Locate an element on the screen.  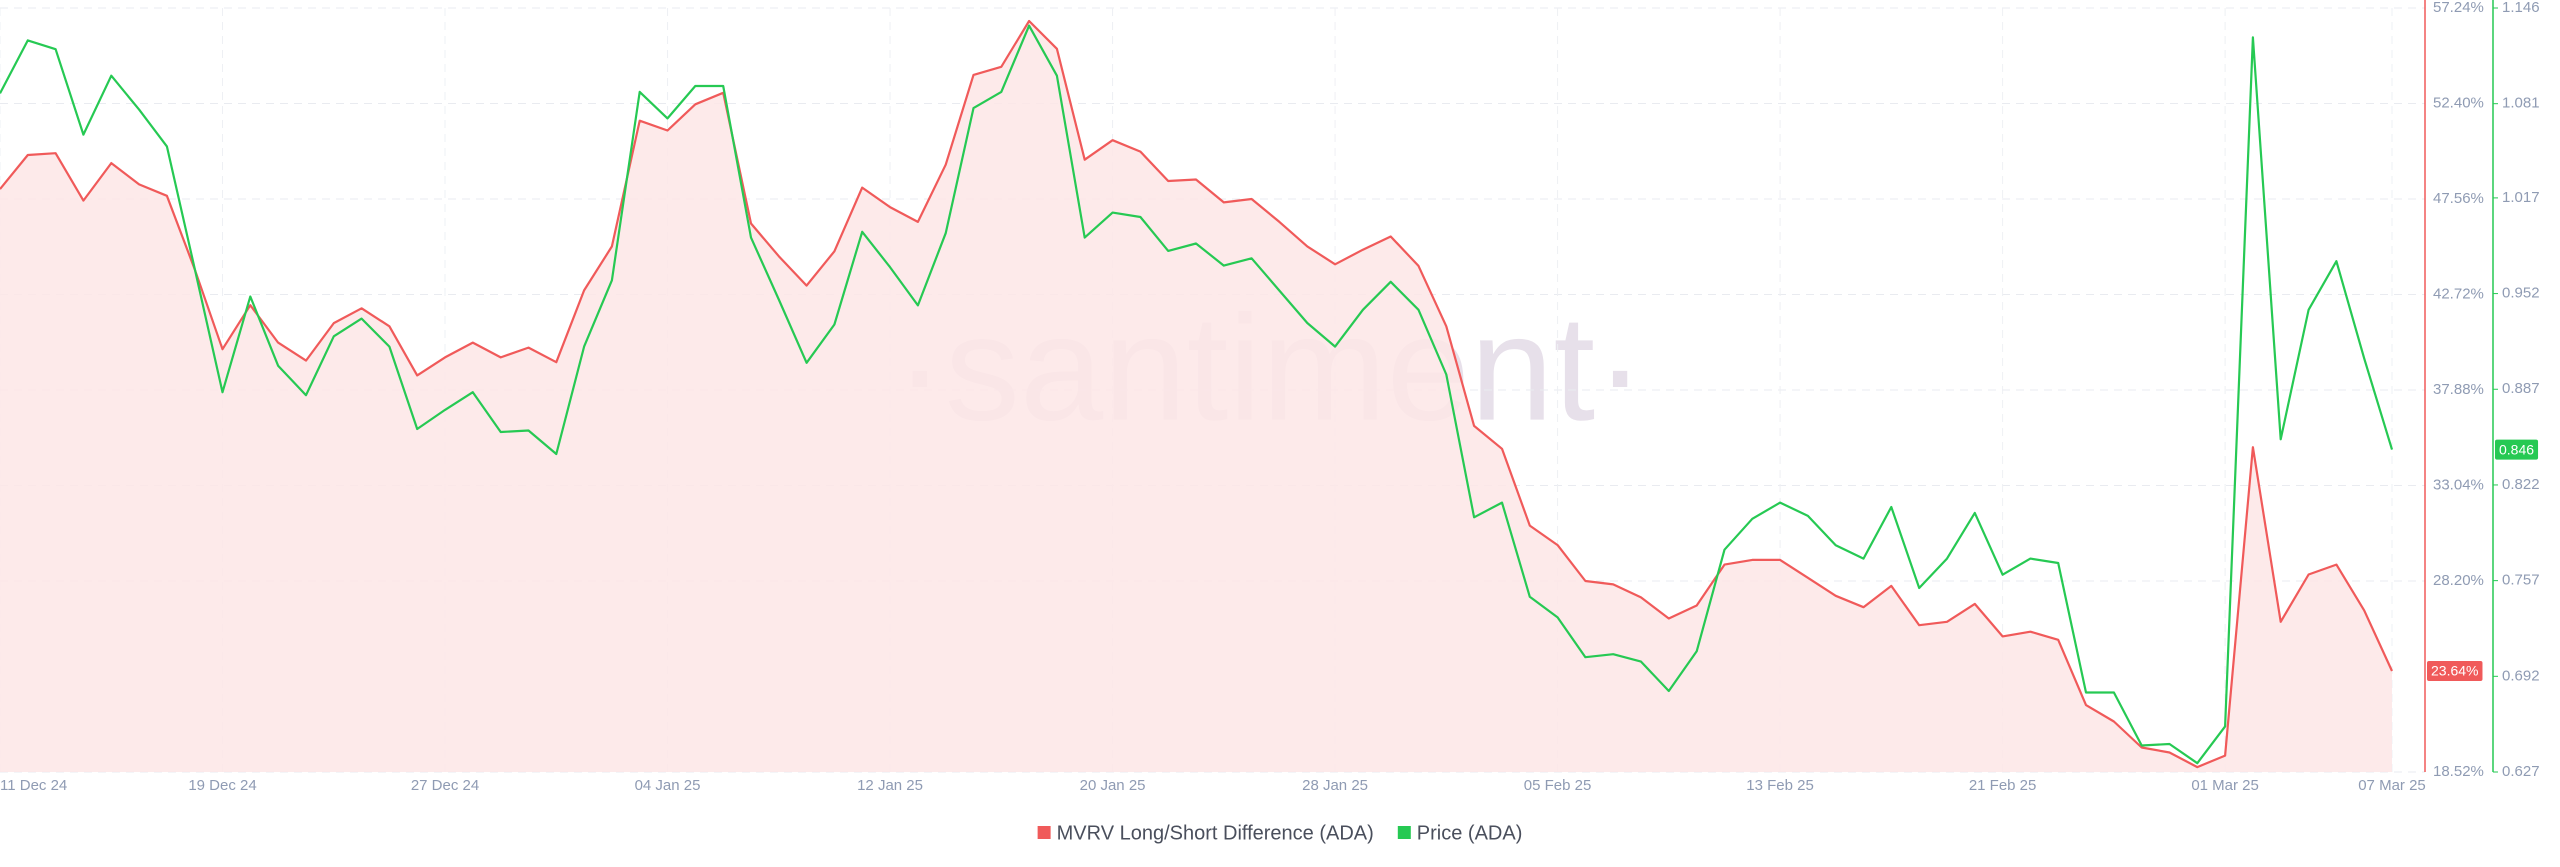
x-tick-label: 21 Feb 25 is located at coordinates (2003, 785).